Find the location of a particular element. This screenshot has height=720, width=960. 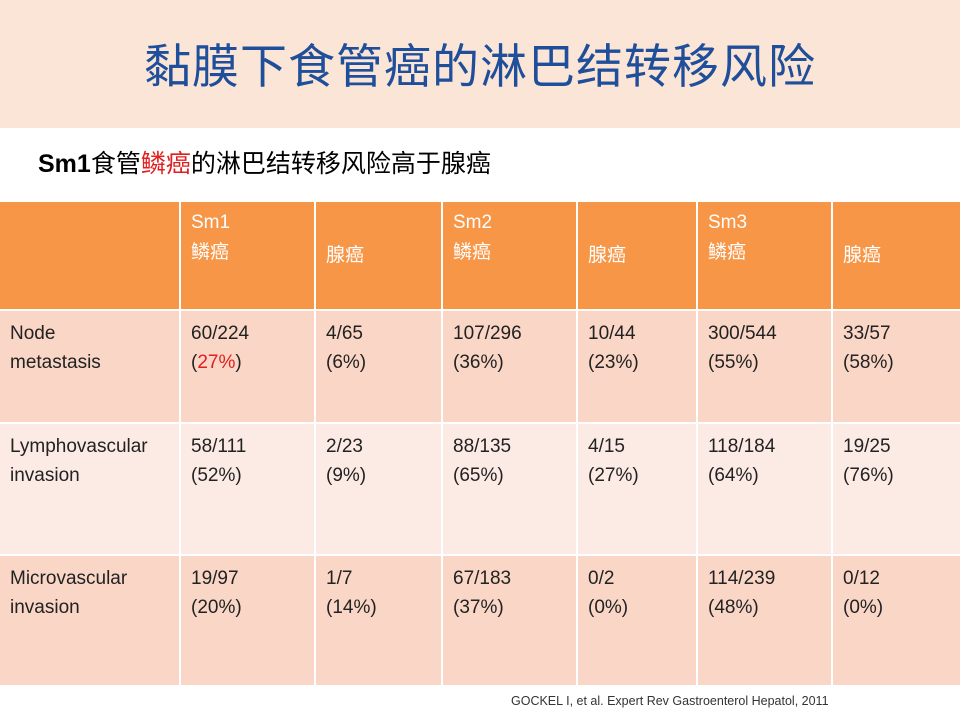

row-label-line: Node is located at coordinates (33, 333).